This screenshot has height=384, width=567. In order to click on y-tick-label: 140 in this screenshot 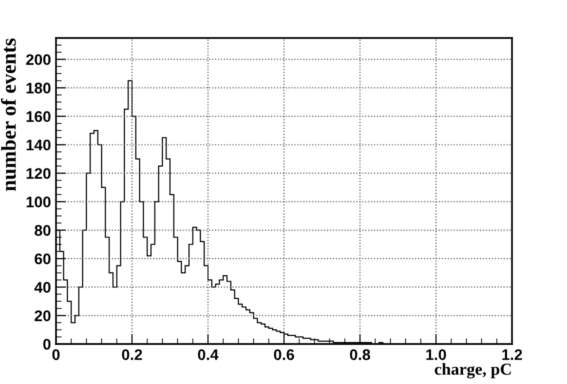, I will do `click(38, 145)`.